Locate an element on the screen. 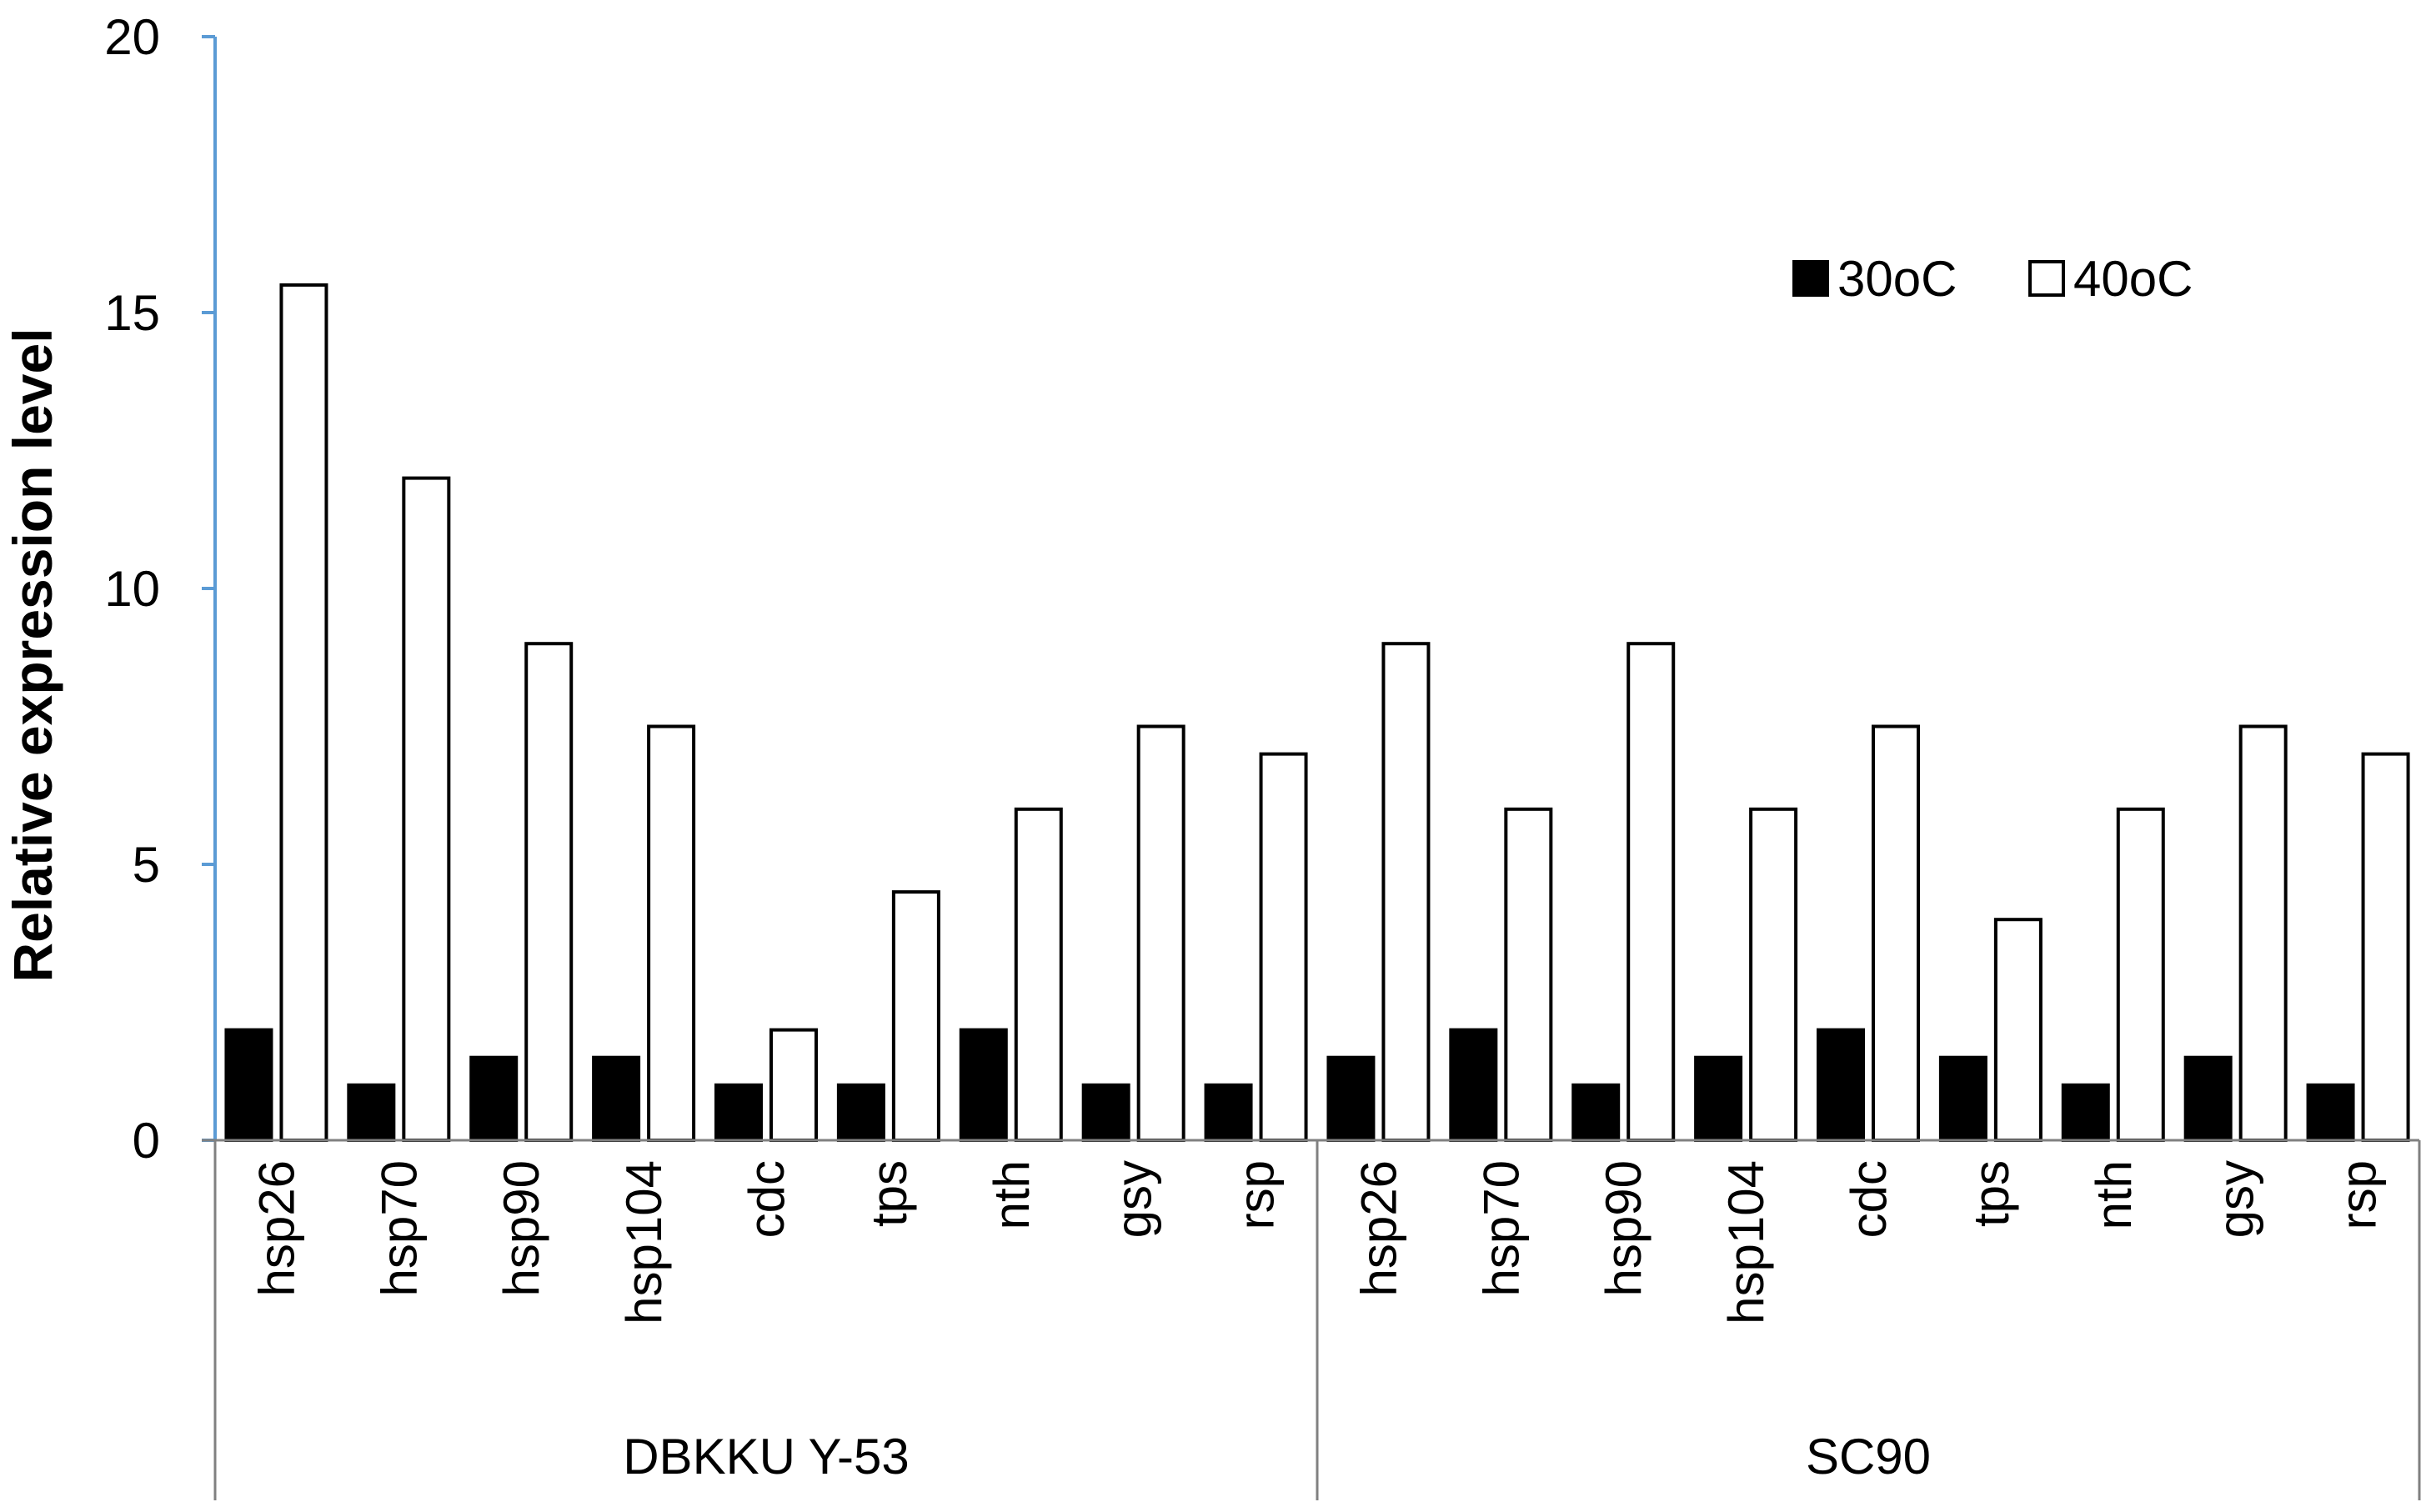  y-tick-label: 5 is located at coordinates (146, 865).